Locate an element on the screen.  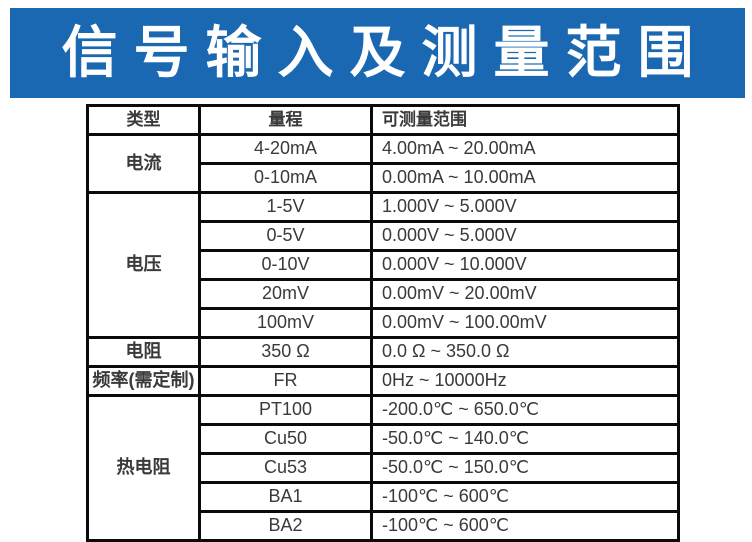
table-row: 频率(需定制) FR 0Hz ~ 10000Hz is located at coordinates (383, 381).